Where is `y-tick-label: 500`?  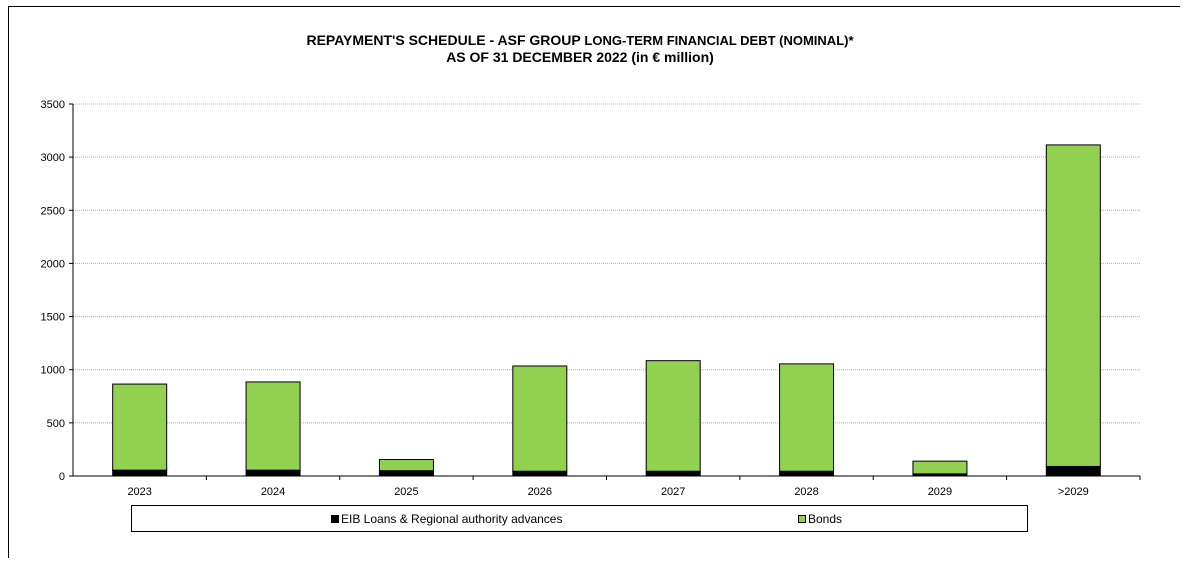 y-tick-label: 500 is located at coordinates (56, 424).